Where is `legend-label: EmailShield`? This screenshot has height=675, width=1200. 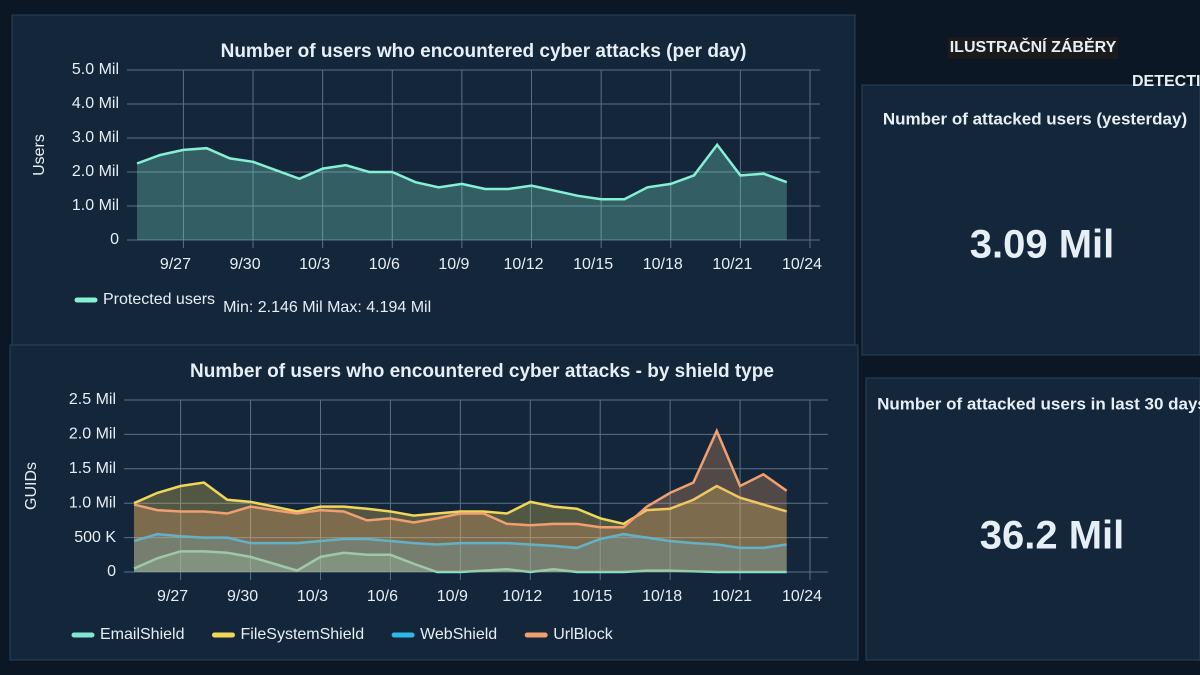
legend-label: EmailShield is located at coordinates (142, 634).